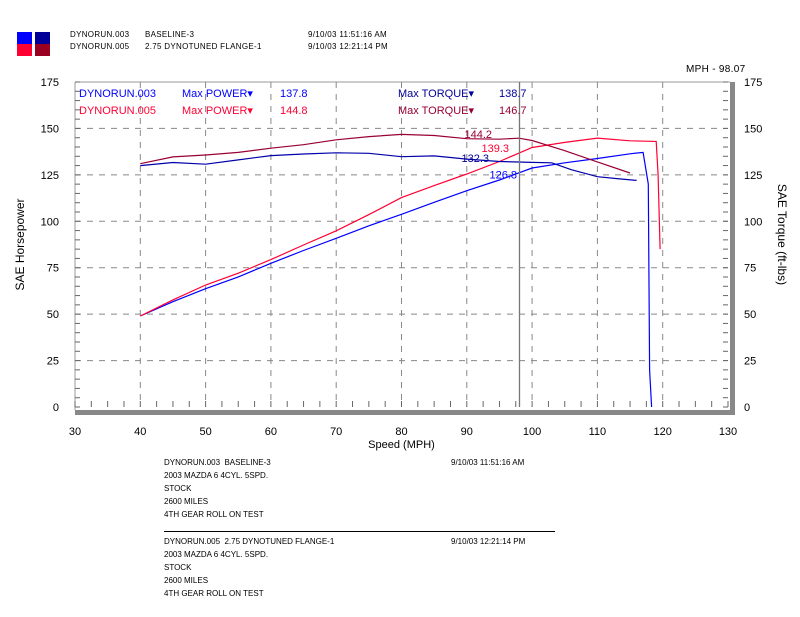  I want to click on cursor-value-label: 126.8, so click(503, 176).